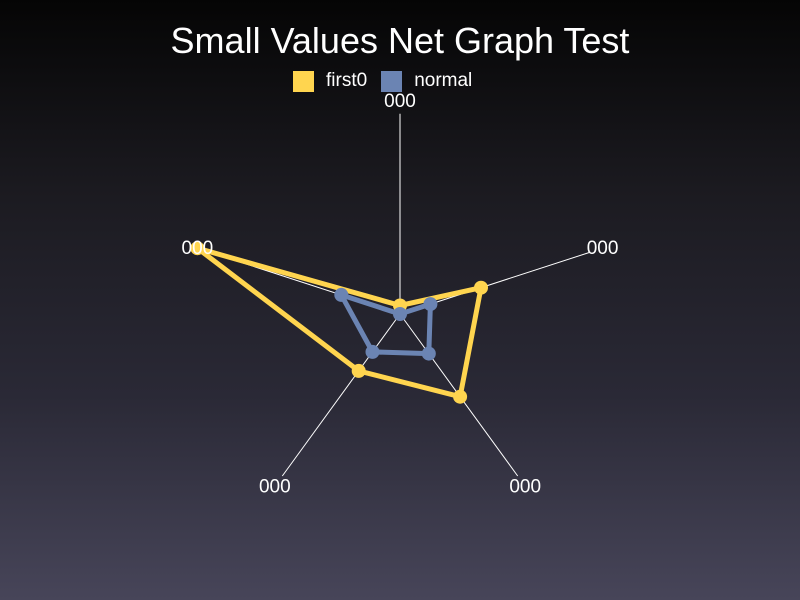 This screenshot has width=800, height=600. Describe the element at coordinates (400, 101) in the screenshot. I see `axis-label-0: 000` at that location.